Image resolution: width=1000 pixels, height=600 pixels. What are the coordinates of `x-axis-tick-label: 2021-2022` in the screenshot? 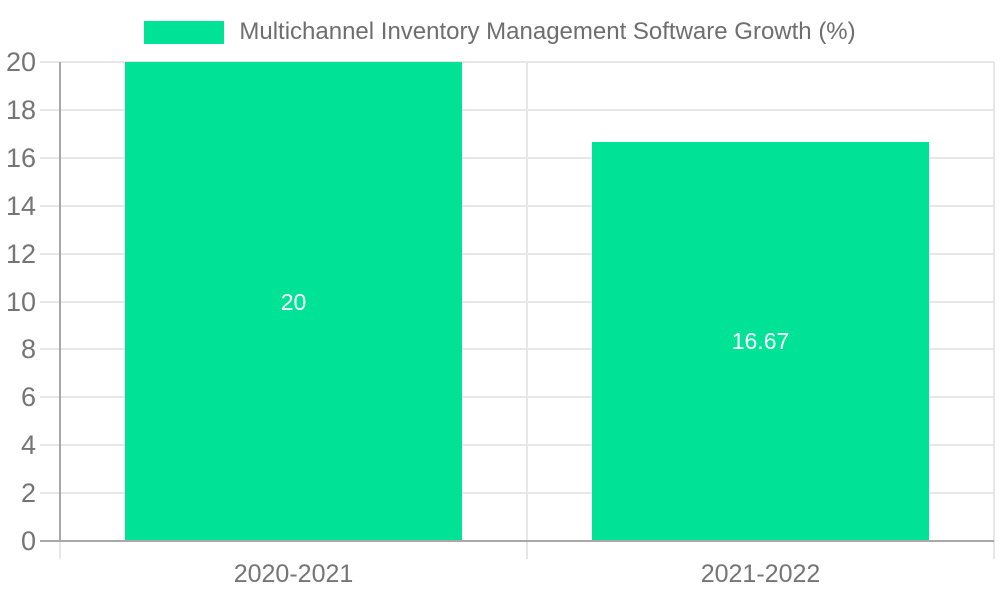 It's located at (760, 574).